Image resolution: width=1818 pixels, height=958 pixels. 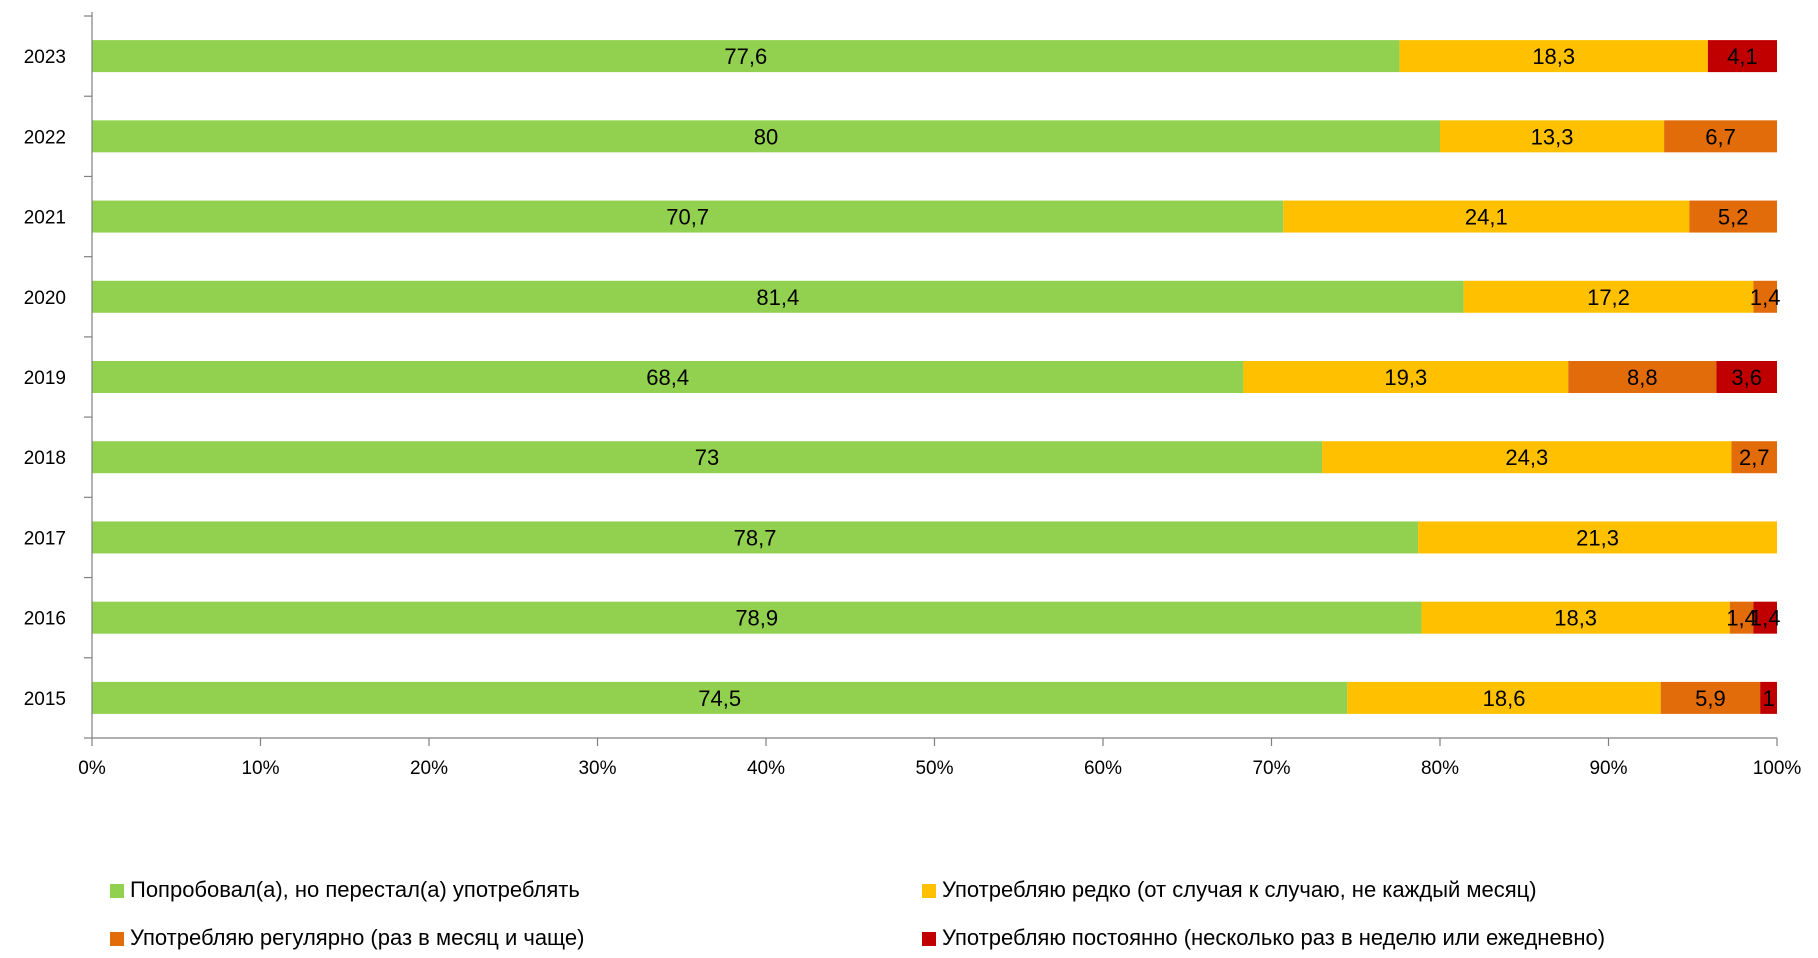 I want to click on data-label-2020-series-2: 17,2, so click(x=1608, y=297).